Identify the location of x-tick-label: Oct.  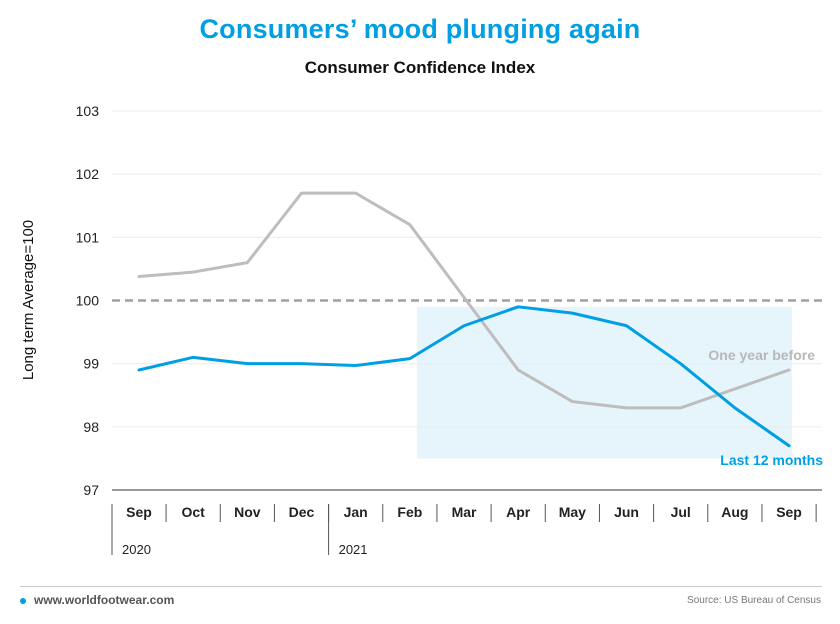
(193, 512).